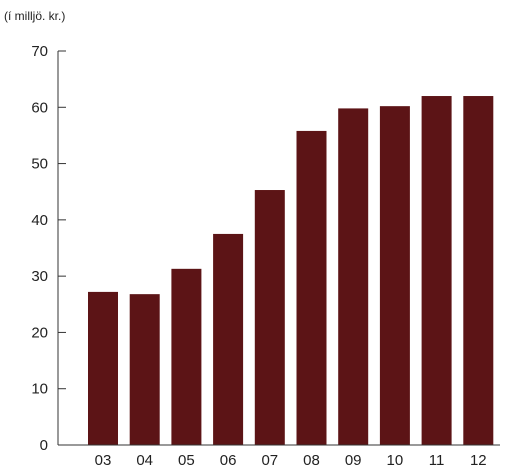 The image size is (507, 475). Describe the element at coordinates (39, 51) in the screenshot. I see `y-tick-label: 70` at that location.